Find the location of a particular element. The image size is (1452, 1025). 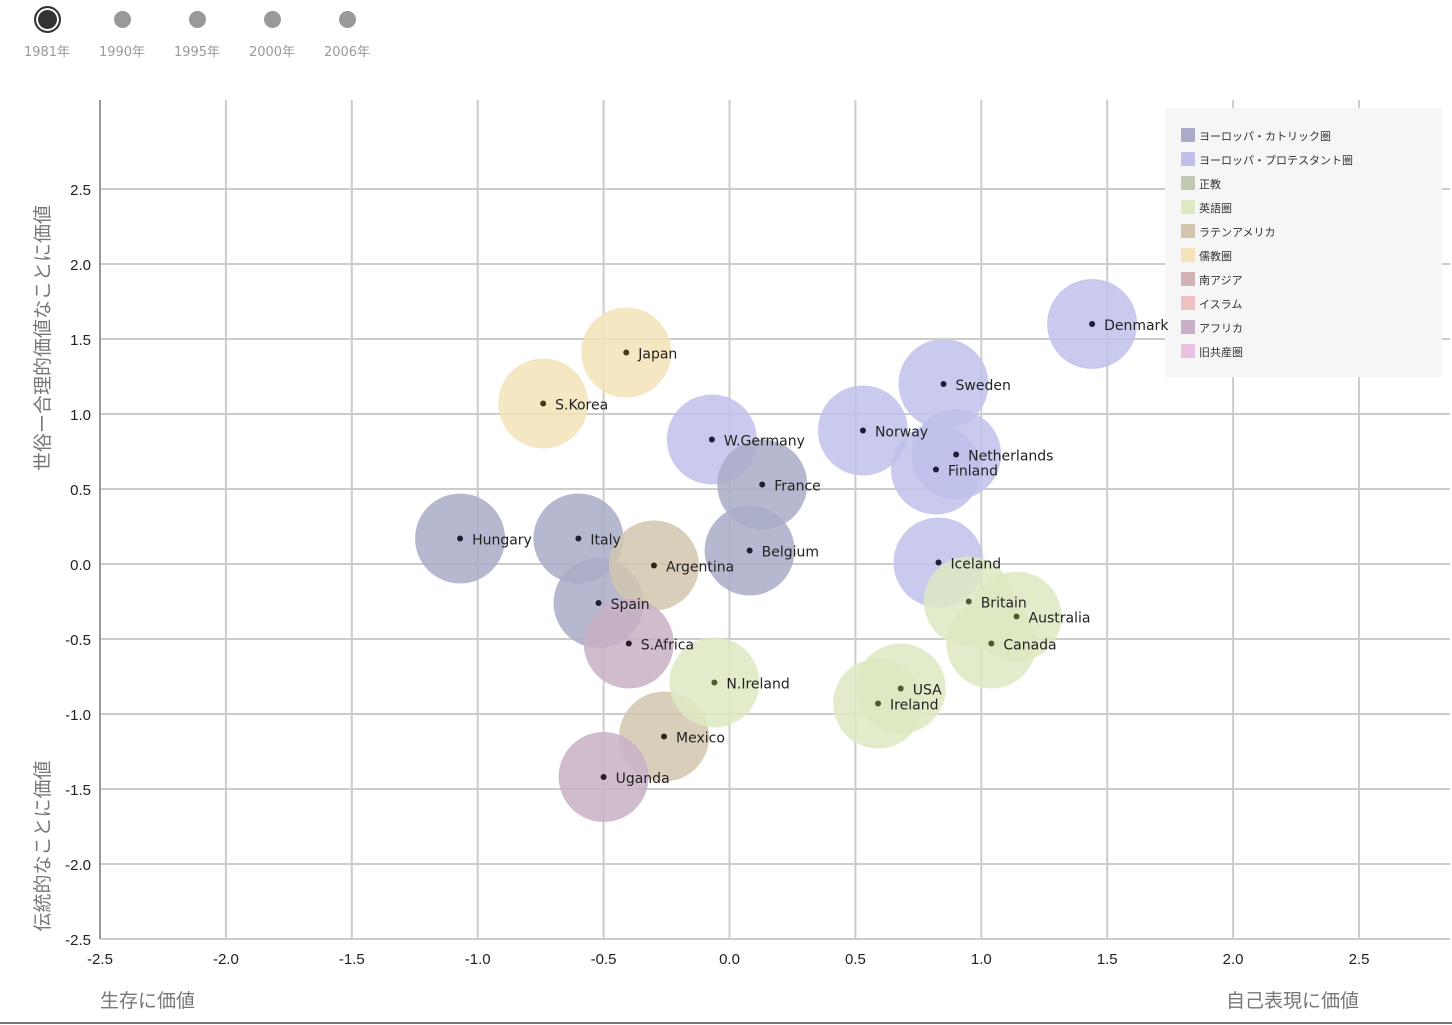

y-tick-label: -1.0 is located at coordinates (78, 715).